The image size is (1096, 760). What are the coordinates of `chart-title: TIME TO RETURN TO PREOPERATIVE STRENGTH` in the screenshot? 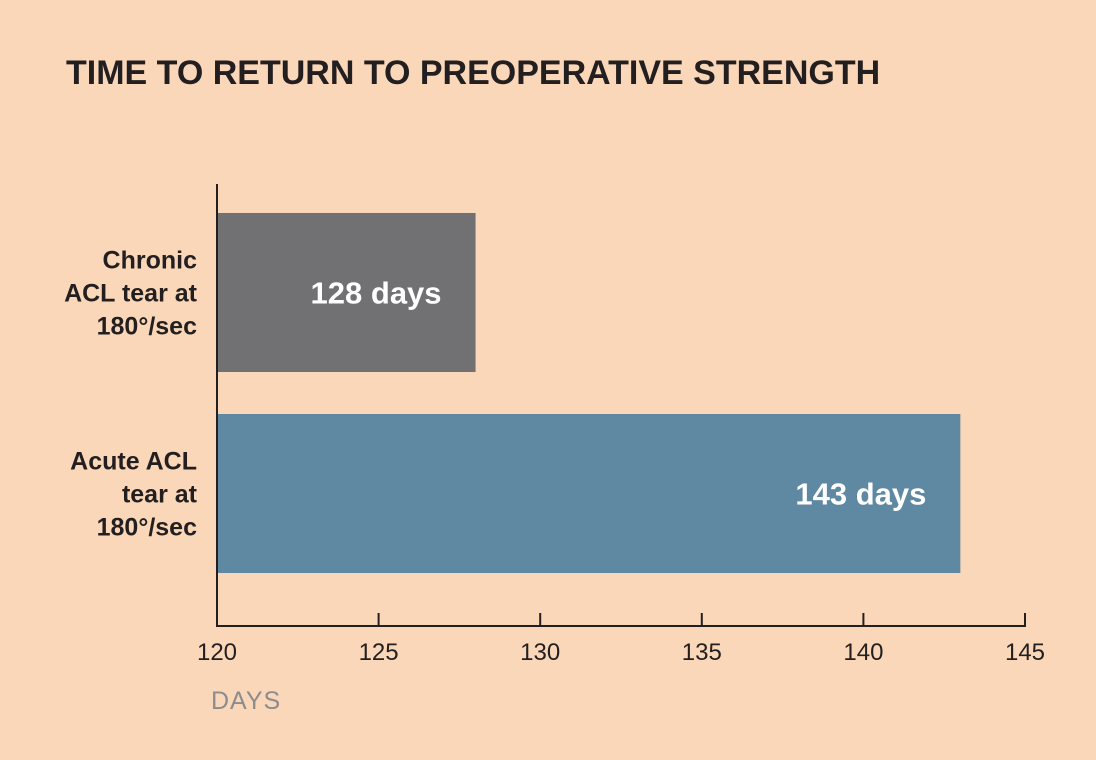 It's located at (473, 73).